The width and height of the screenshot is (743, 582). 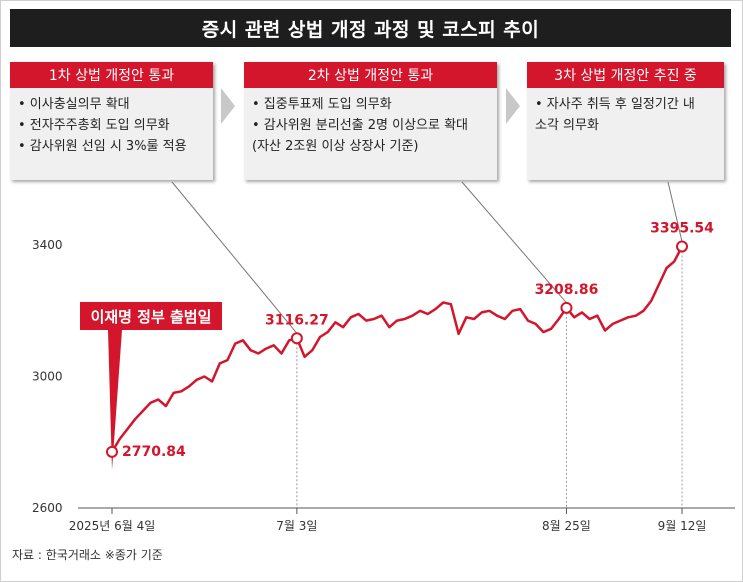 What do you see at coordinates (615, 104) in the screenshot?
I see `stage-box-3-item: • 자사주 취득 후 일정기간 내` at bounding box center [615, 104].